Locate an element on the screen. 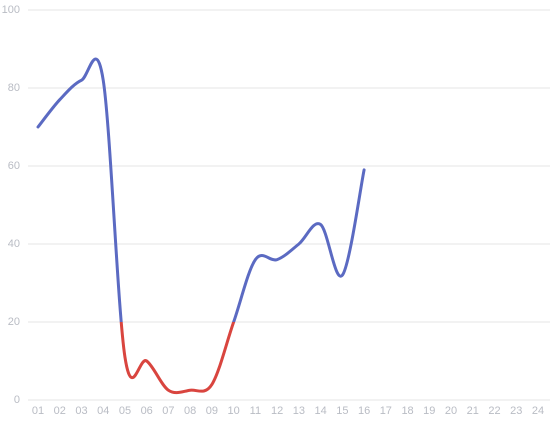 The height and width of the screenshot is (425, 550). x-tick-label: 19 is located at coordinates (429, 411).